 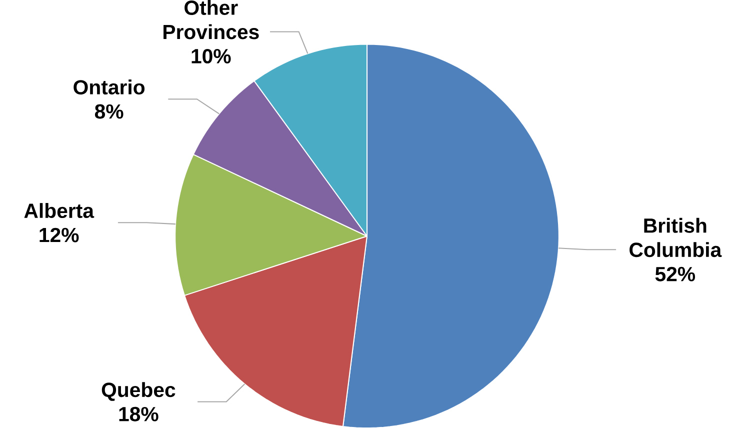 I want to click on data-label: 10%, so click(x=211, y=56).